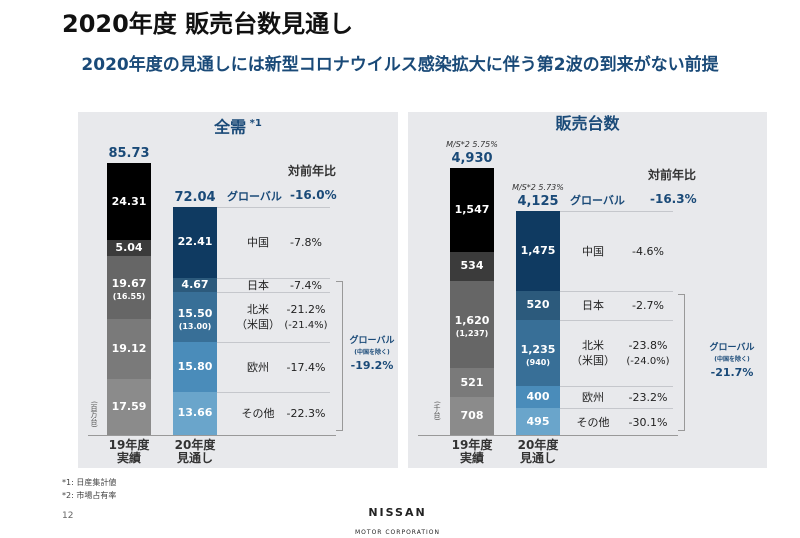 The height and width of the screenshot is (538, 800). Describe the element at coordinates (587, 123) in the screenshot. I see `chart-title: 販売台数` at that location.